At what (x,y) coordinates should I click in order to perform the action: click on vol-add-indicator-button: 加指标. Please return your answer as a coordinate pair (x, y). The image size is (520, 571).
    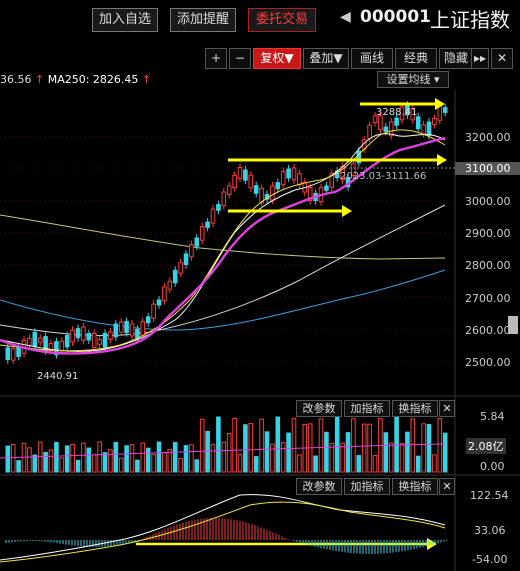
    Looking at the image, I should click on (367, 408).